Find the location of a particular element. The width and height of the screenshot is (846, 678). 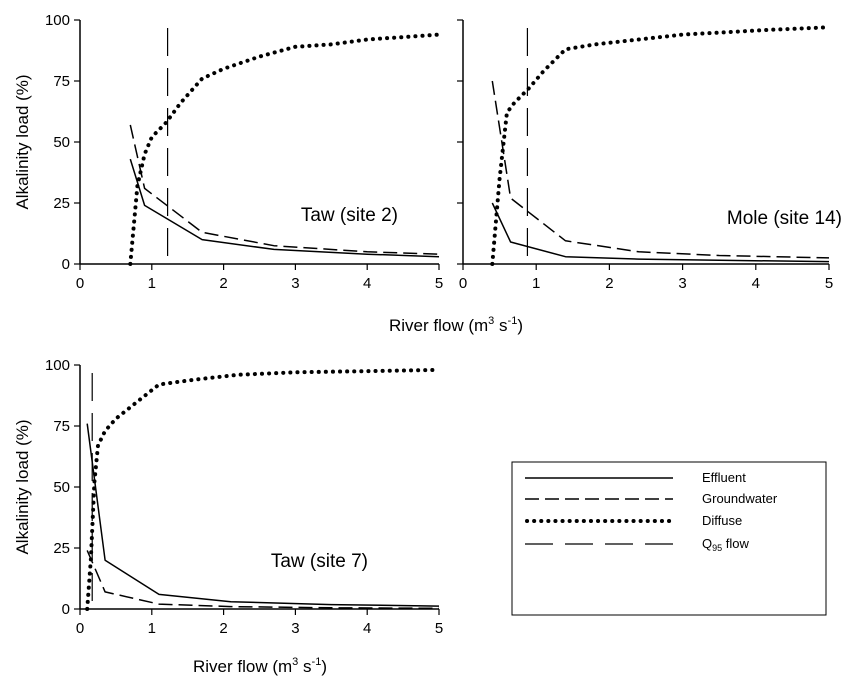

legend-box is located at coordinates (669, 538).